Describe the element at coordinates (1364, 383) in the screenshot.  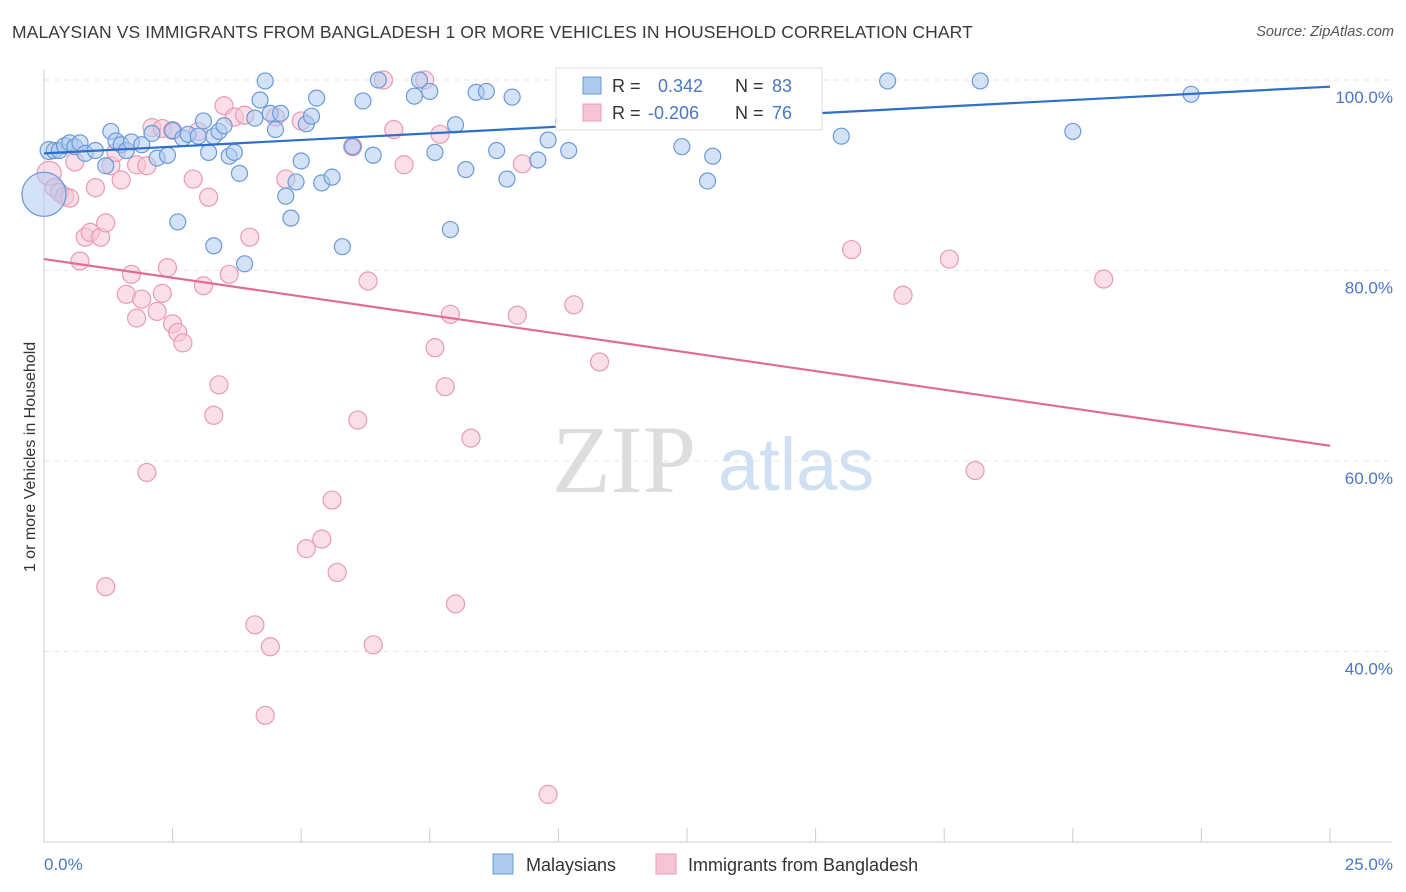
I see `y-tick-labels: 40.0% 60.0% 80.0% 100.0%` at that location.